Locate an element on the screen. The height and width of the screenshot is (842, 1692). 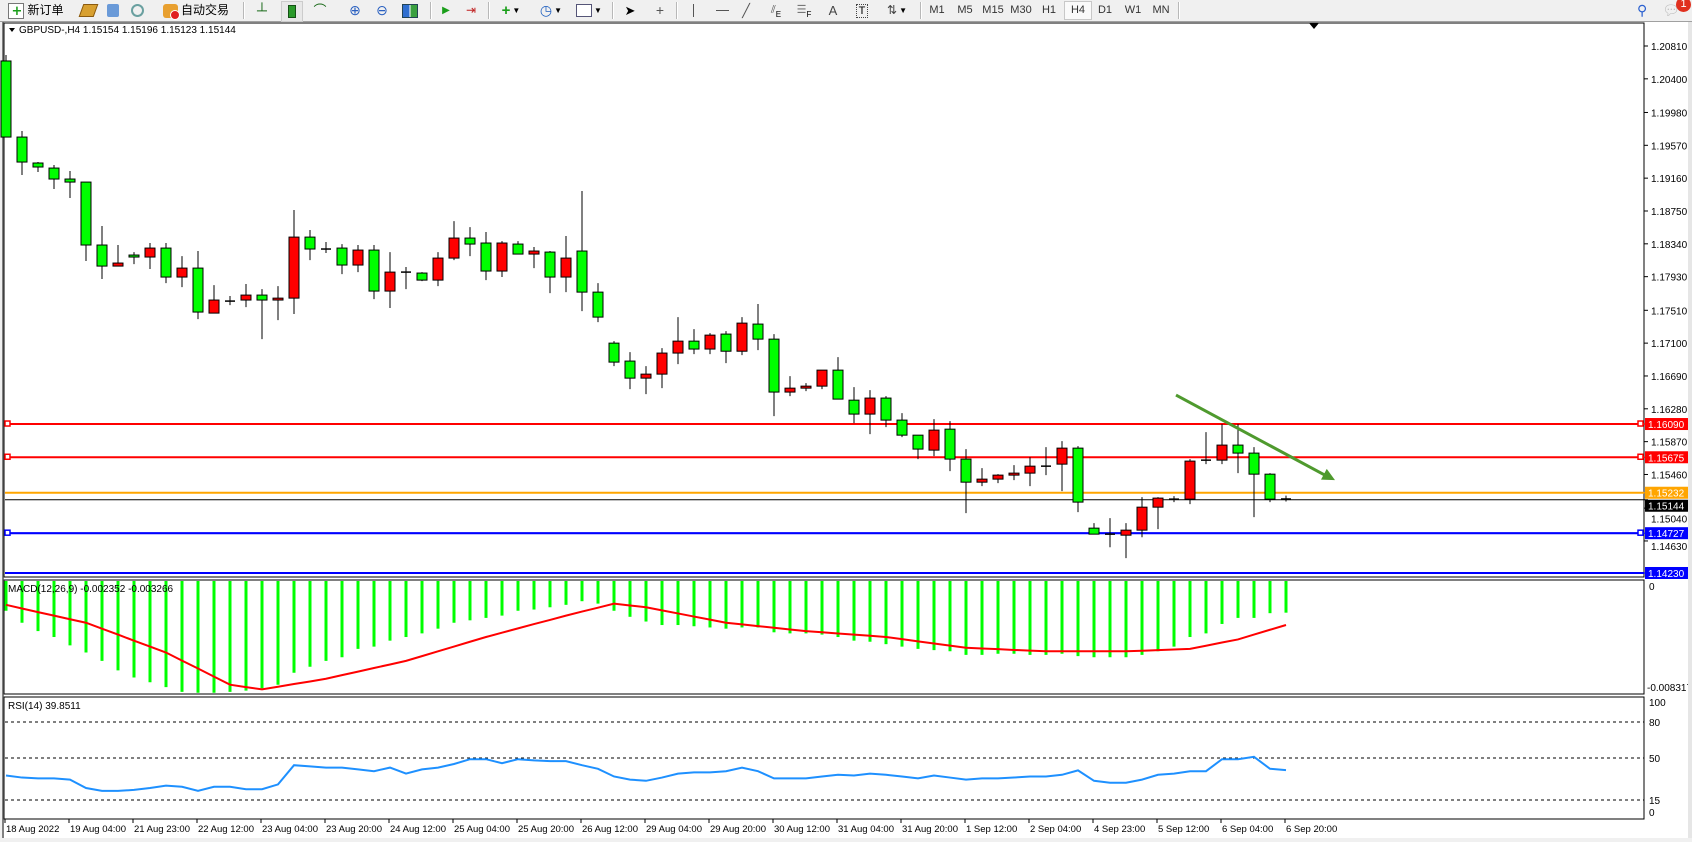
zoom-out-button: ⊖ is located at coordinates (382, 10).